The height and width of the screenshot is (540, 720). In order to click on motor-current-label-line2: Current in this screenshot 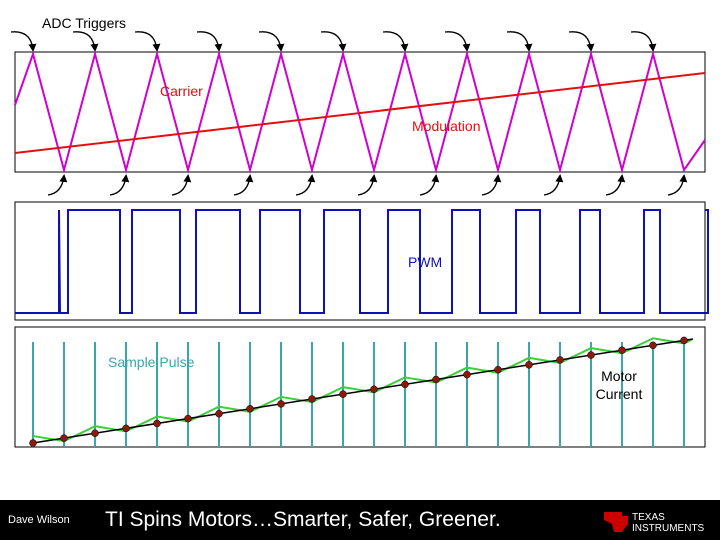, I will do `click(619, 394)`.